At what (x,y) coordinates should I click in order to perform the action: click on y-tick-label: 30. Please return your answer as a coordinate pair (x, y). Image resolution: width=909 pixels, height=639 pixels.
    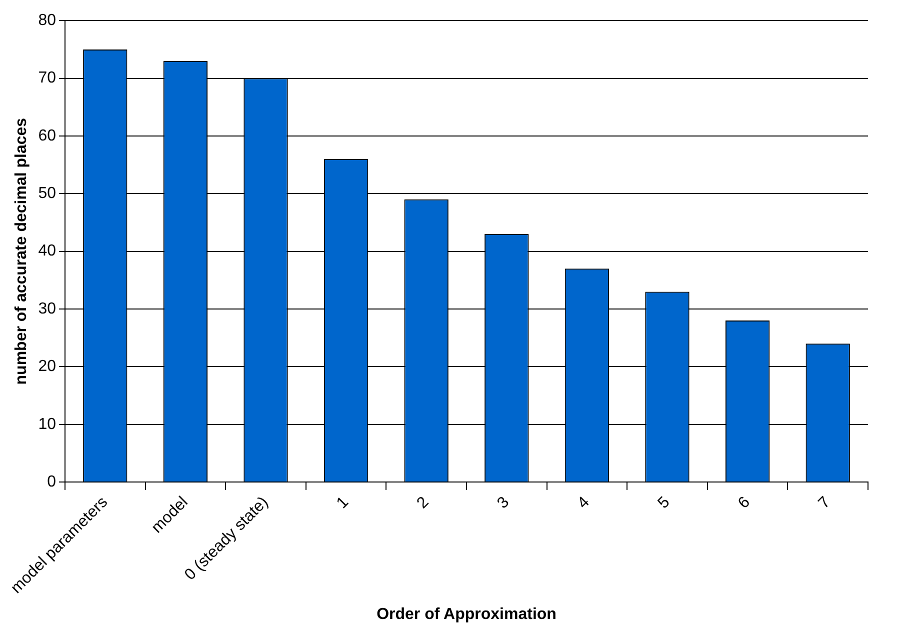
    Looking at the image, I should click on (47, 309).